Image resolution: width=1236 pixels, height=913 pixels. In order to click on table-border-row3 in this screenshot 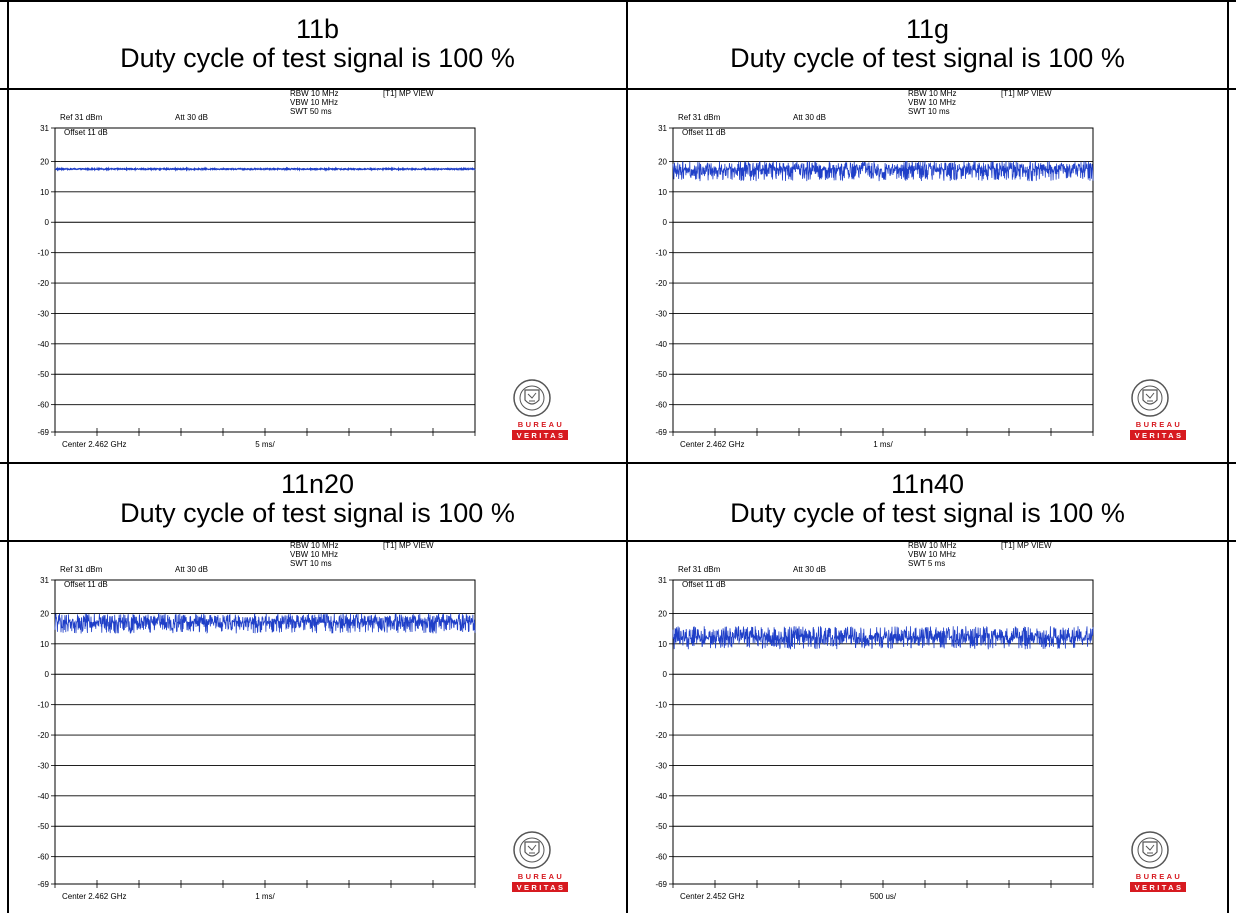, I will do `click(618, 541)`.